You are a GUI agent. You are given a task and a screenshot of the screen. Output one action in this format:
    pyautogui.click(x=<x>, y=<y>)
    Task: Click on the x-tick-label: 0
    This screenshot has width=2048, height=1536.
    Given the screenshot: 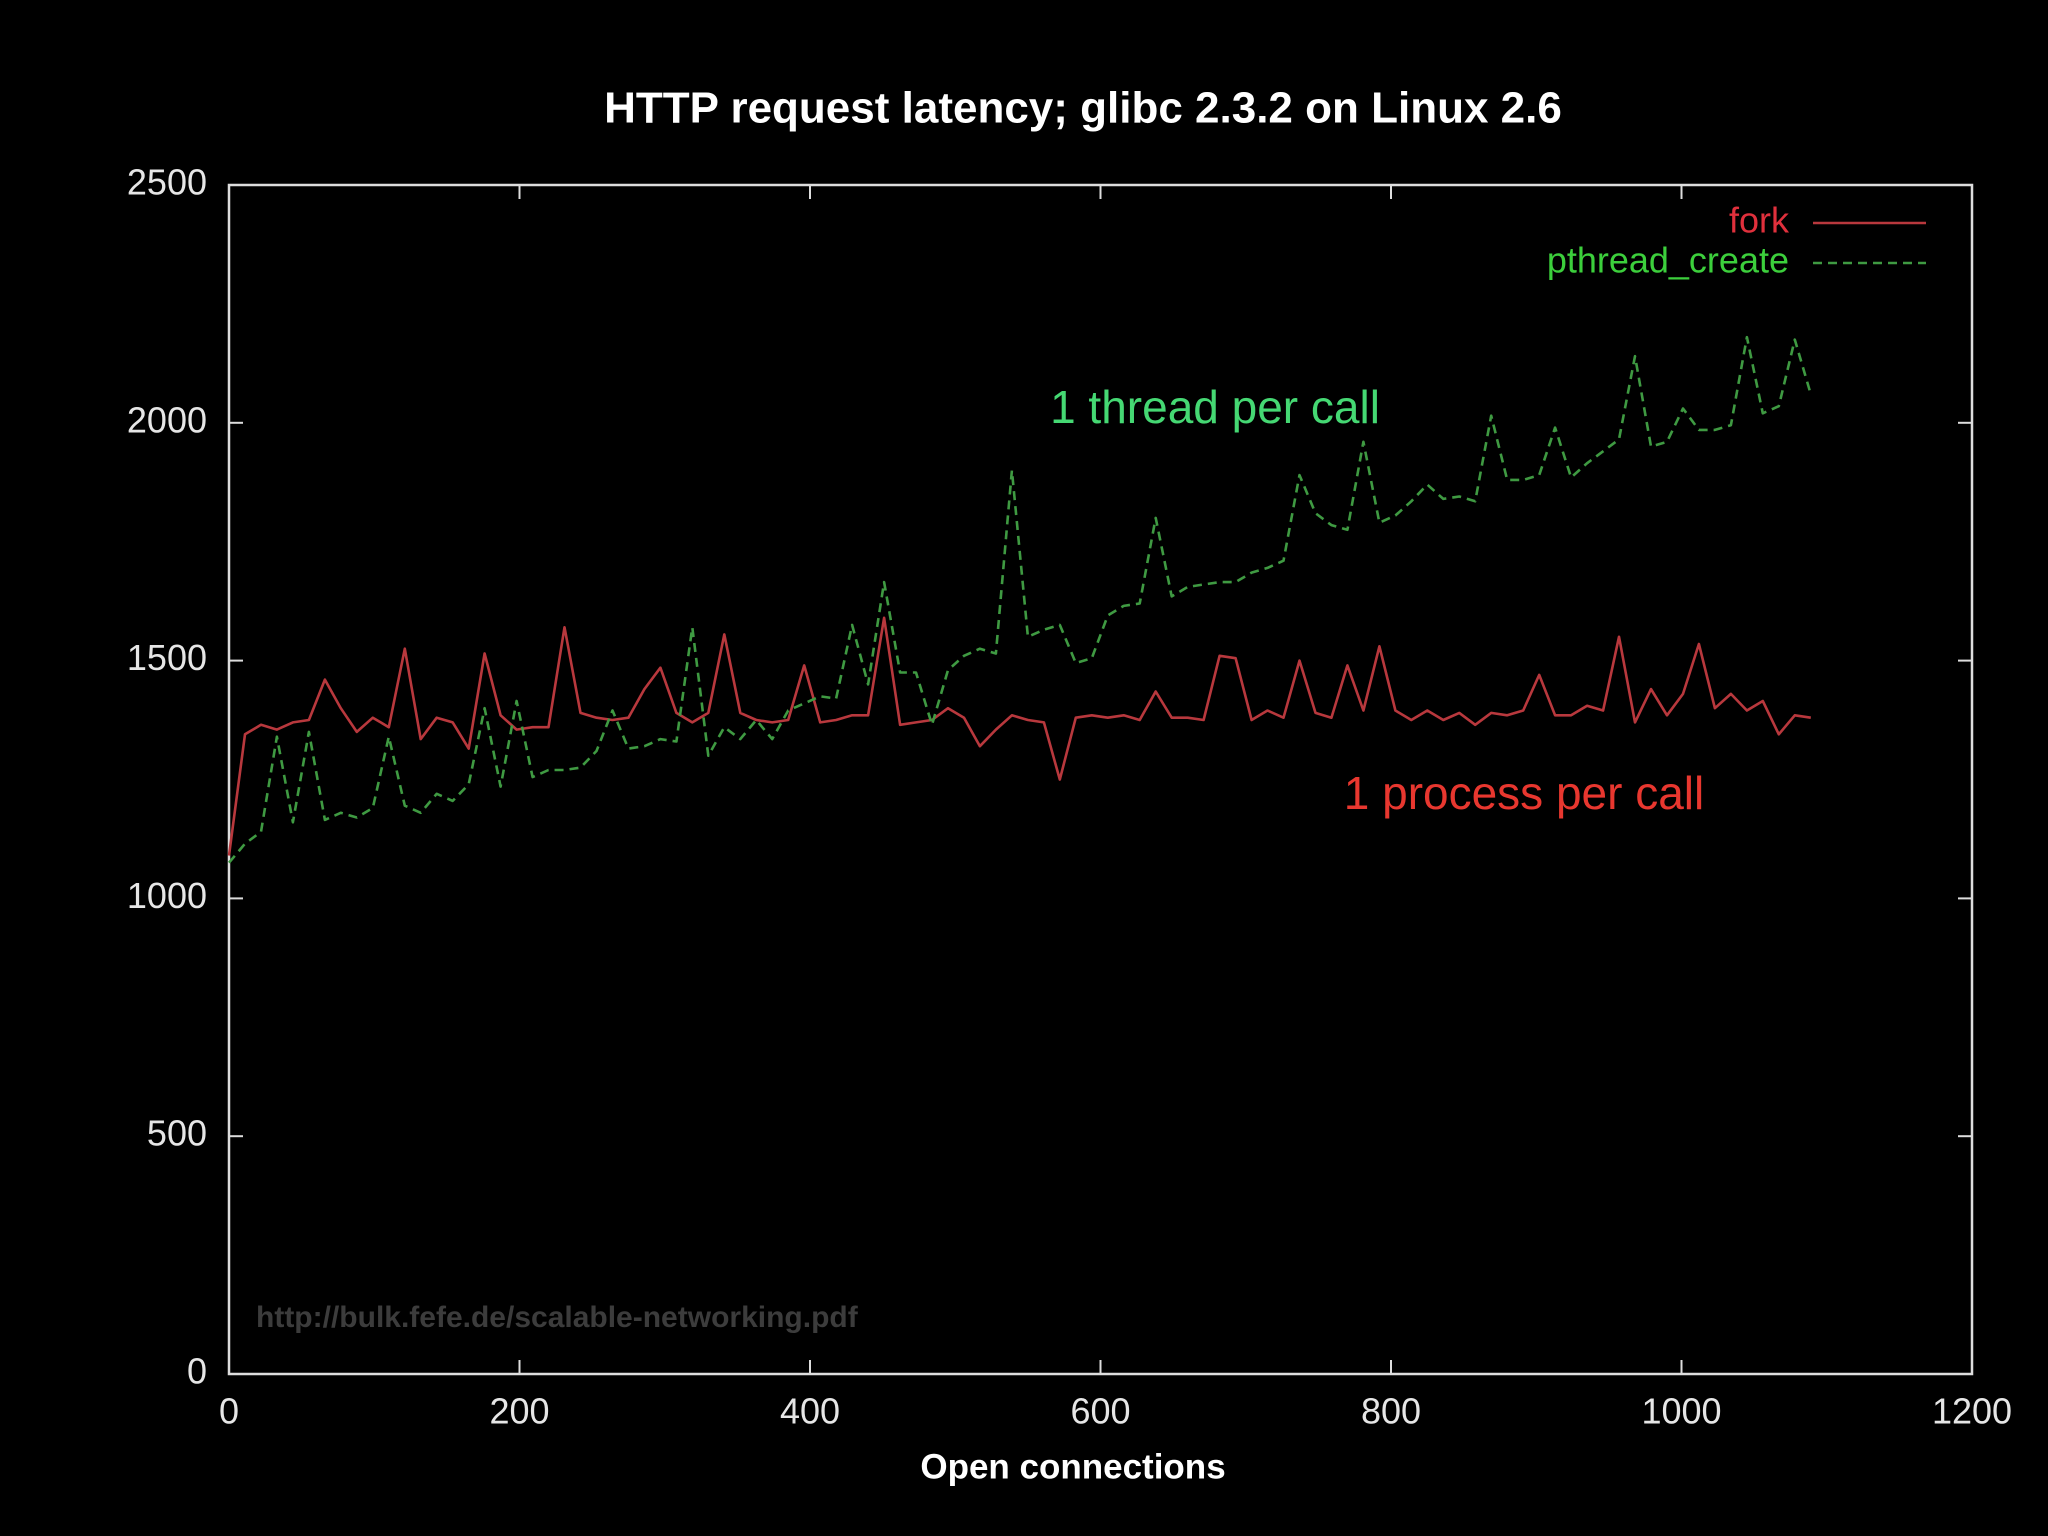 What is the action you would take?
    pyautogui.click(x=229, y=1411)
    